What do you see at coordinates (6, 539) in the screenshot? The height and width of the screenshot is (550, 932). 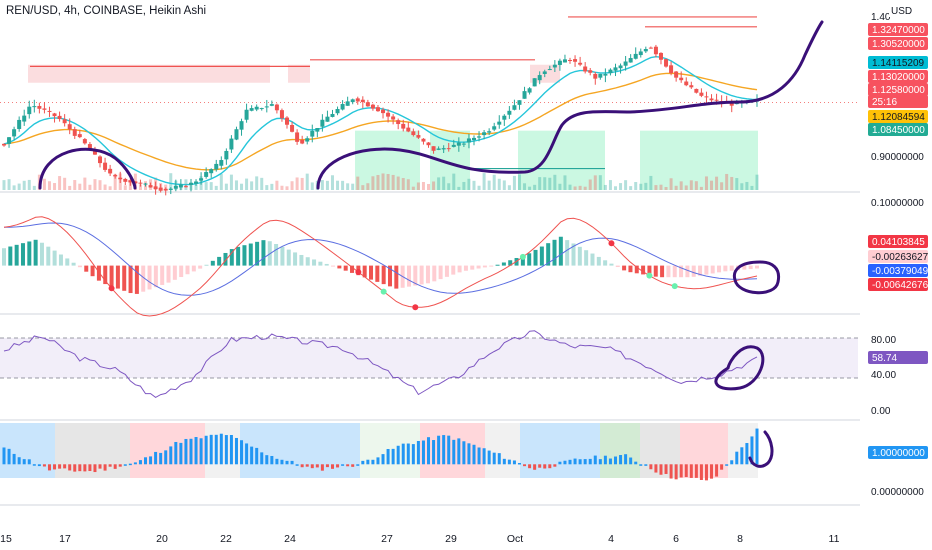 I see `time-label: 15` at bounding box center [6, 539].